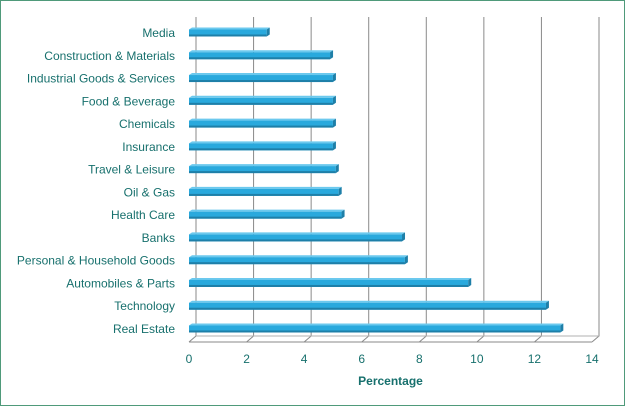 Image resolution: width=625 pixels, height=407 pixels. I want to click on x-tick-label: 12, so click(535, 359).